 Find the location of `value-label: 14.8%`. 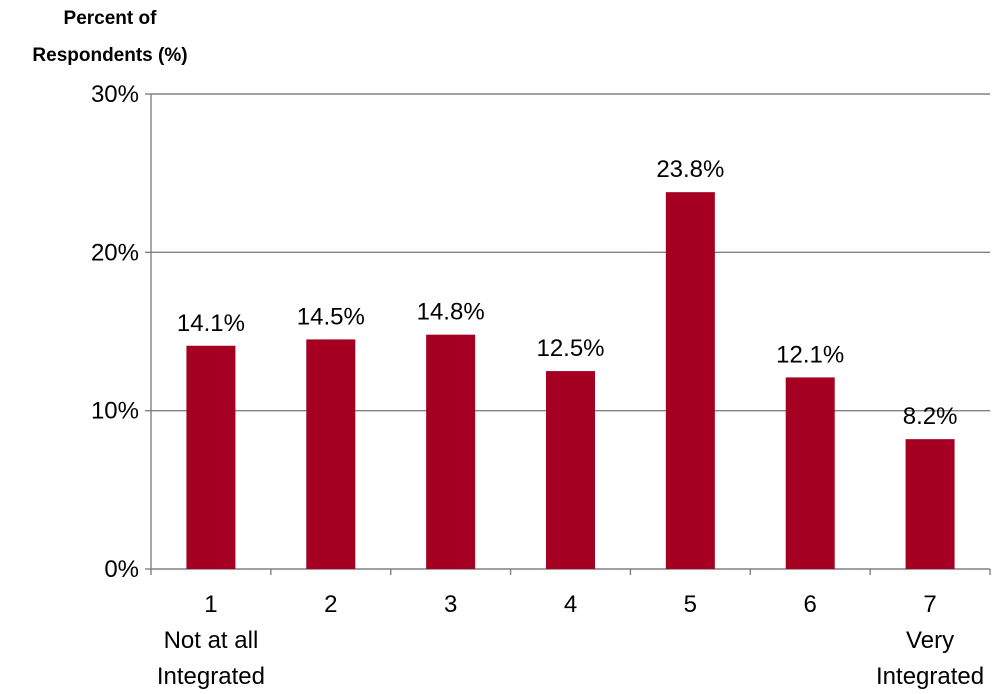

value-label: 14.8% is located at coordinates (451, 312).